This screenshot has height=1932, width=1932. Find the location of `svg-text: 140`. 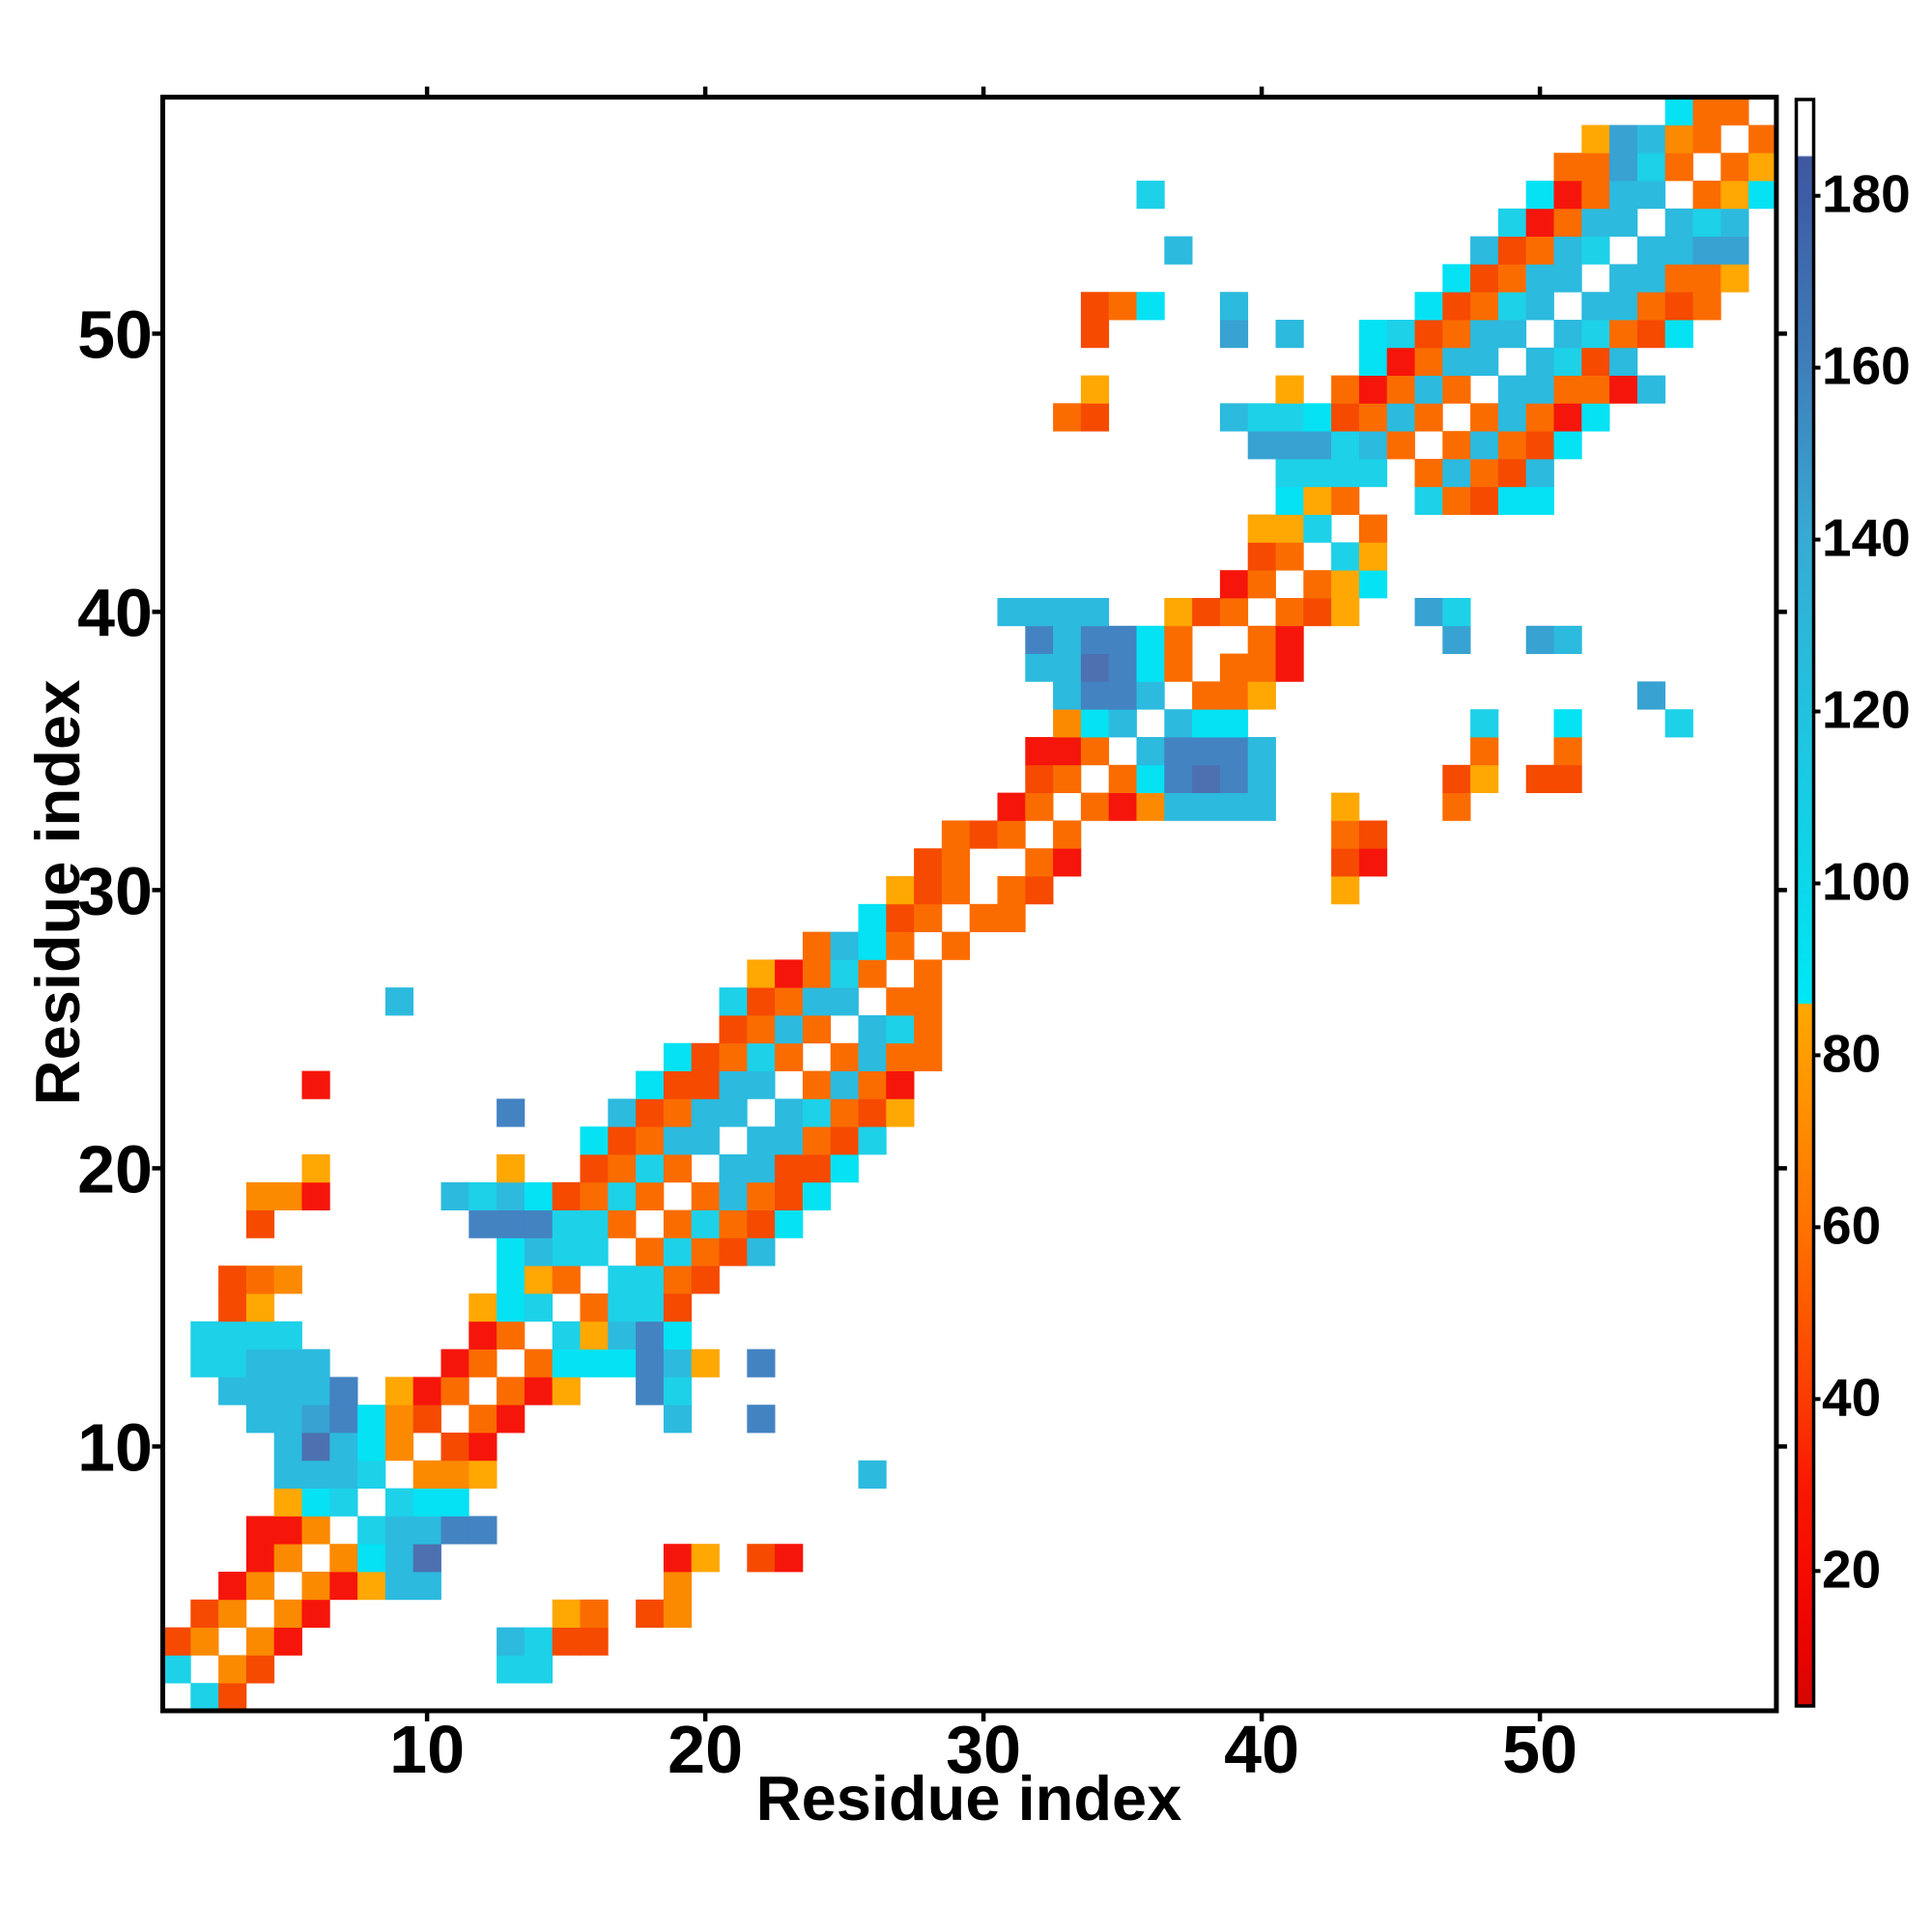

svg-text: 140 is located at coordinates (1866, 538).